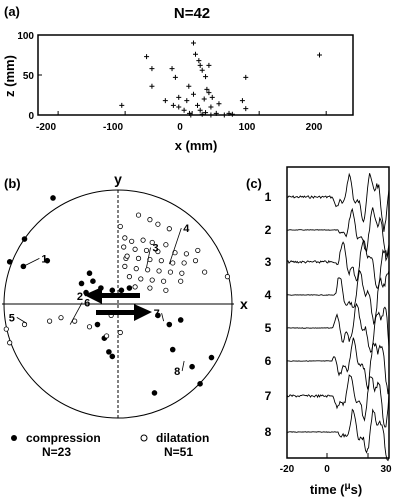 The image size is (400, 504). I want to click on x-tick-label: -200, so click(46, 127).